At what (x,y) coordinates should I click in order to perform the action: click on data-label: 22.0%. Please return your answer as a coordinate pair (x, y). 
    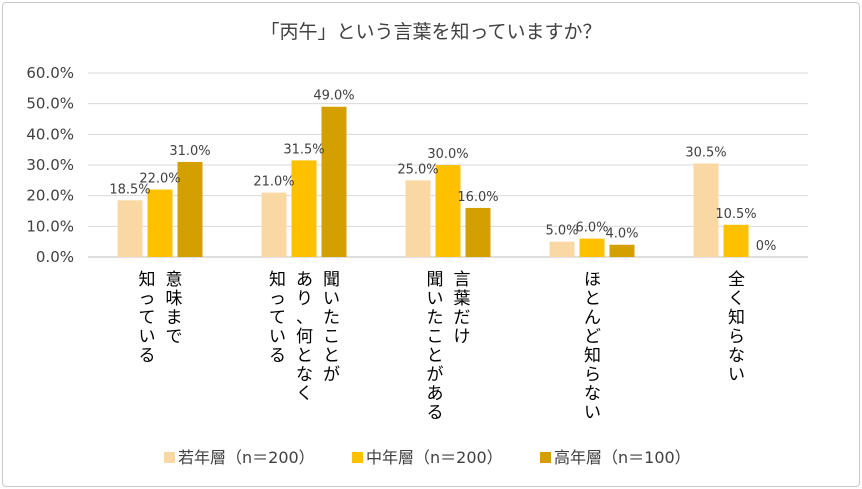
    Looking at the image, I should click on (159, 179).